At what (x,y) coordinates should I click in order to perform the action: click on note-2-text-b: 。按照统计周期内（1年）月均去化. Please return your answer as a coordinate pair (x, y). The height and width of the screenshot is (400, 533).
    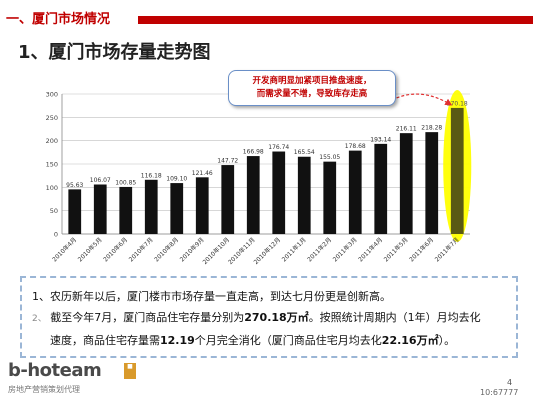
    Looking at the image, I should click on (394, 317).